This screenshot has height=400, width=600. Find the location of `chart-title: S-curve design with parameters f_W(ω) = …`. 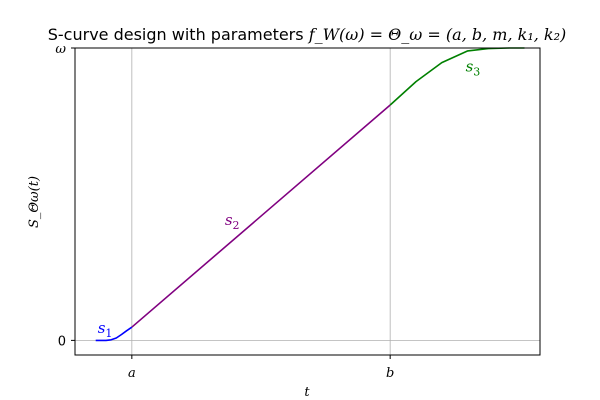

chart-title: S-curve design with parameters f_W(ω) = … is located at coordinates (307, 34).